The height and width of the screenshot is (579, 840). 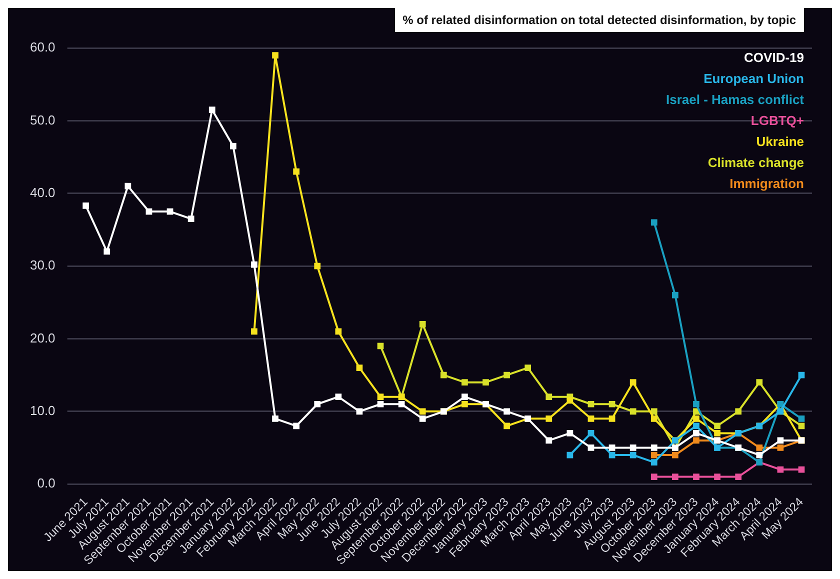 What do you see at coordinates (43, 265) in the screenshot?
I see `y-tick-label: 30.0` at bounding box center [43, 265].